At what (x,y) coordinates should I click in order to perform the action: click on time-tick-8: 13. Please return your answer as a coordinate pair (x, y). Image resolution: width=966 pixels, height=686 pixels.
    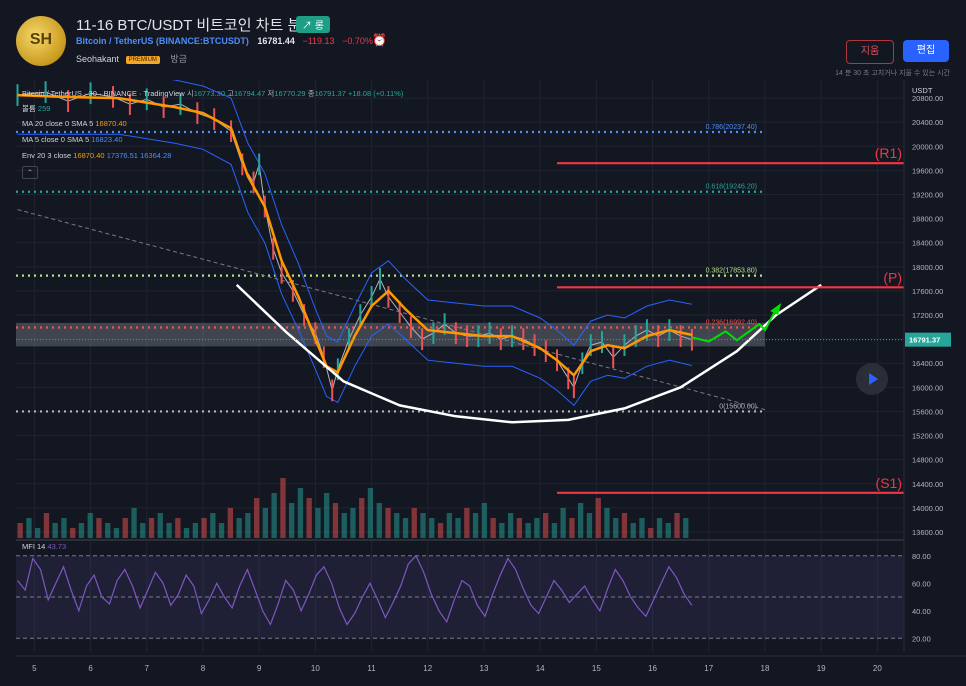
    Looking at the image, I should click on (484, 668).